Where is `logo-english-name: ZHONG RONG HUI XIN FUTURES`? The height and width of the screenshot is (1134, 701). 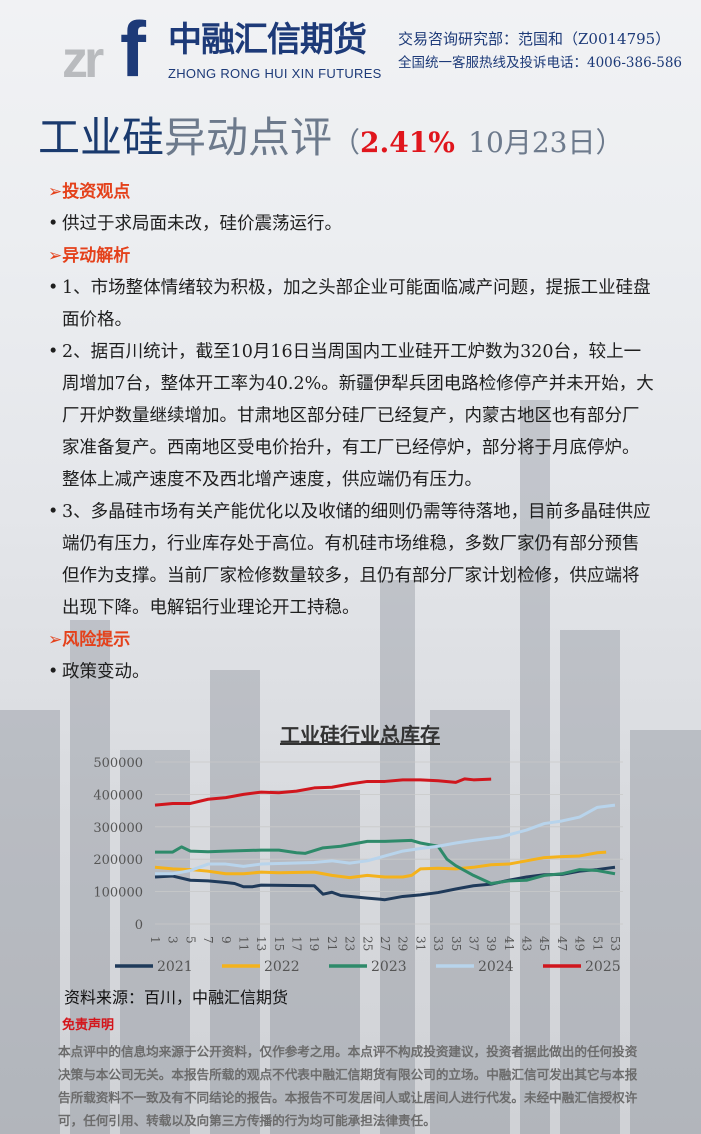 logo-english-name: ZHONG RONG HUI XIN FUTURES is located at coordinates (275, 73).